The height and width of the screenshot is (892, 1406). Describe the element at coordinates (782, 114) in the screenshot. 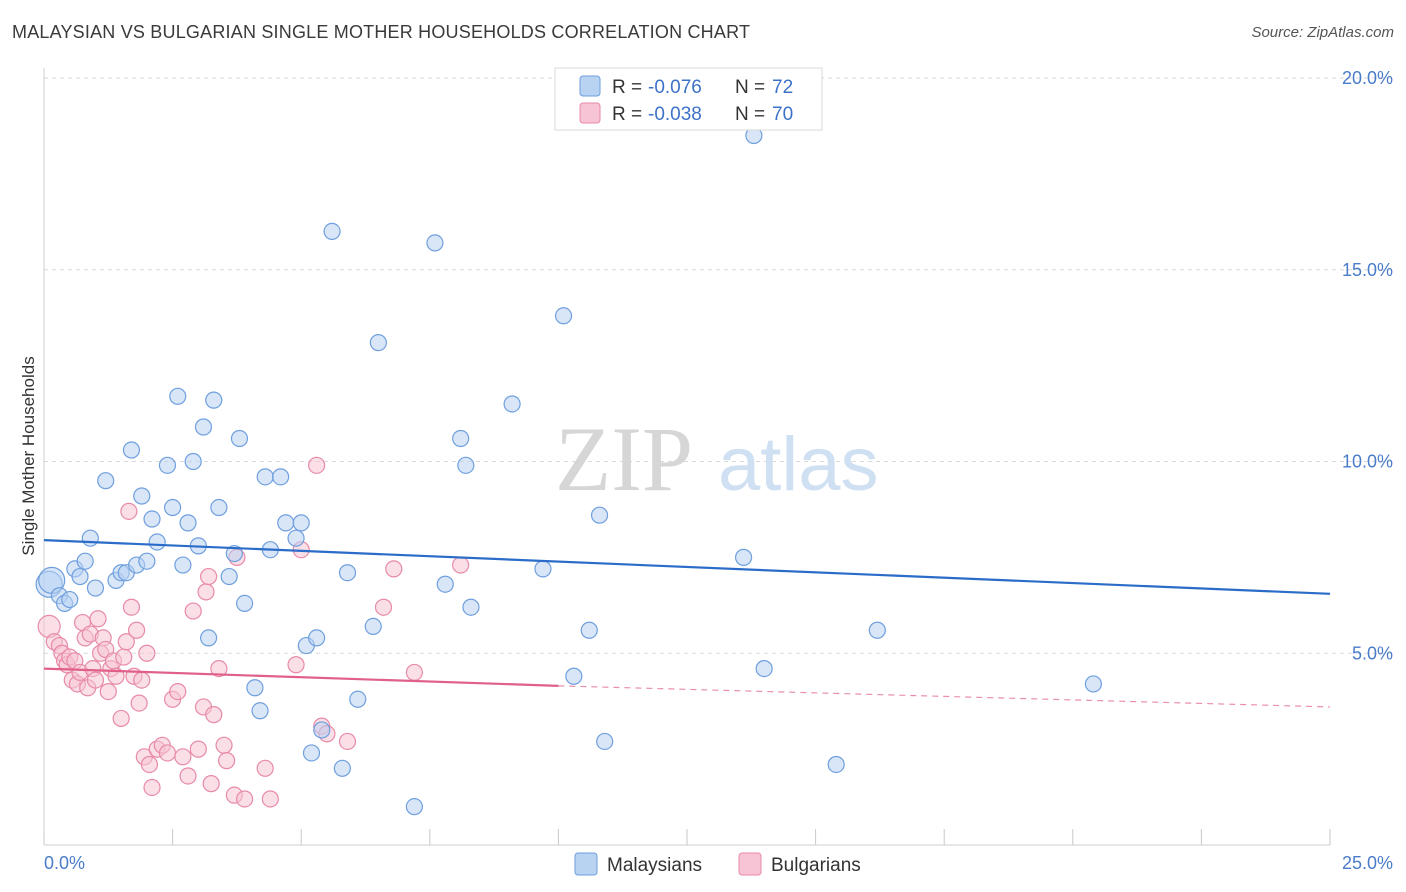

I see `legend-n-value-2: 70` at that location.